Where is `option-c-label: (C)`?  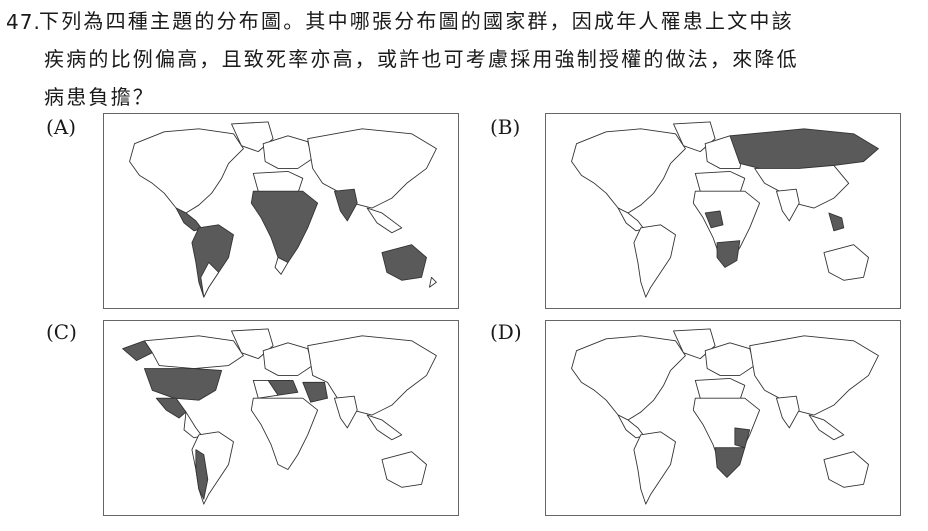 option-c-label: (C) is located at coordinates (61, 332).